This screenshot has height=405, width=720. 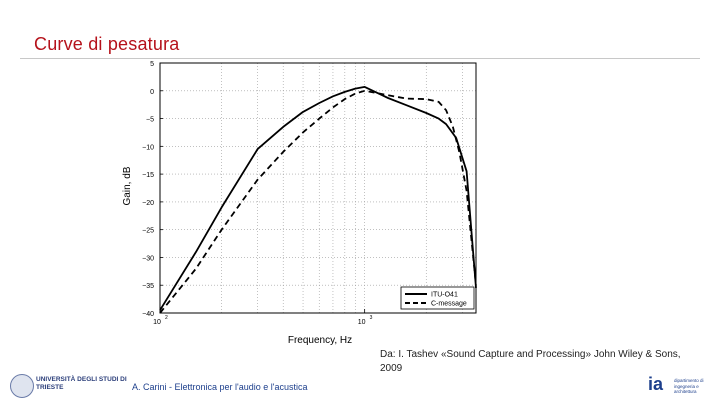 I want to click on title-divider, so click(x=360, y=58).